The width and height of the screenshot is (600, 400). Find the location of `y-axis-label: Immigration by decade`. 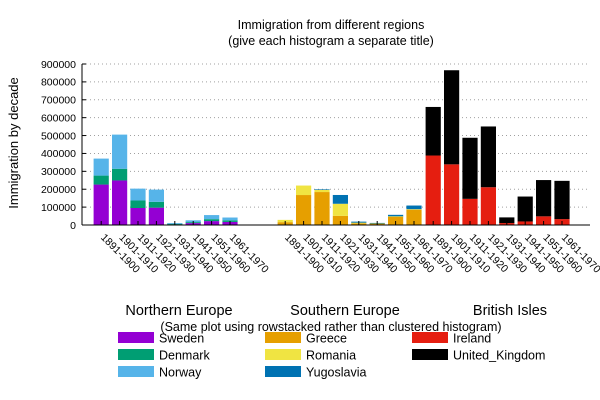

y-axis-label: Immigration by decade is located at coordinates (13, 143).